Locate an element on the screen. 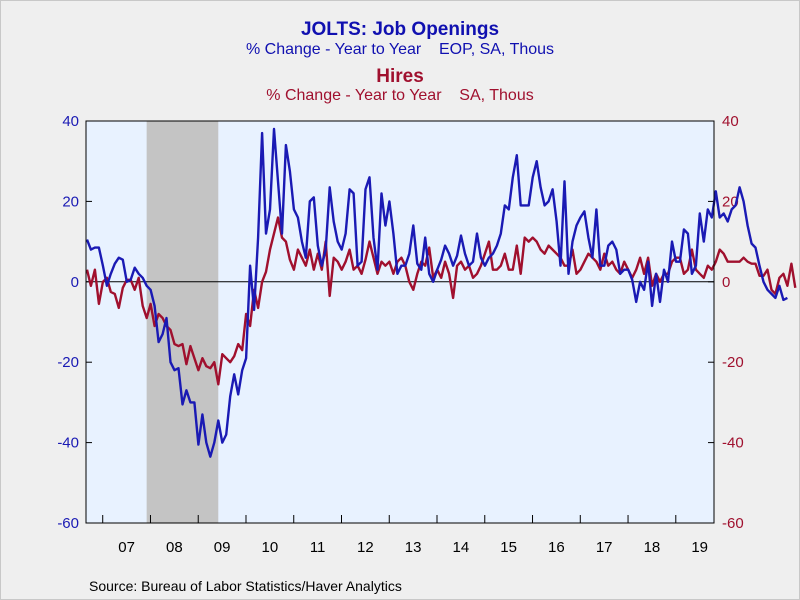  y-tick-label-left: -40 is located at coordinates (68, 443).